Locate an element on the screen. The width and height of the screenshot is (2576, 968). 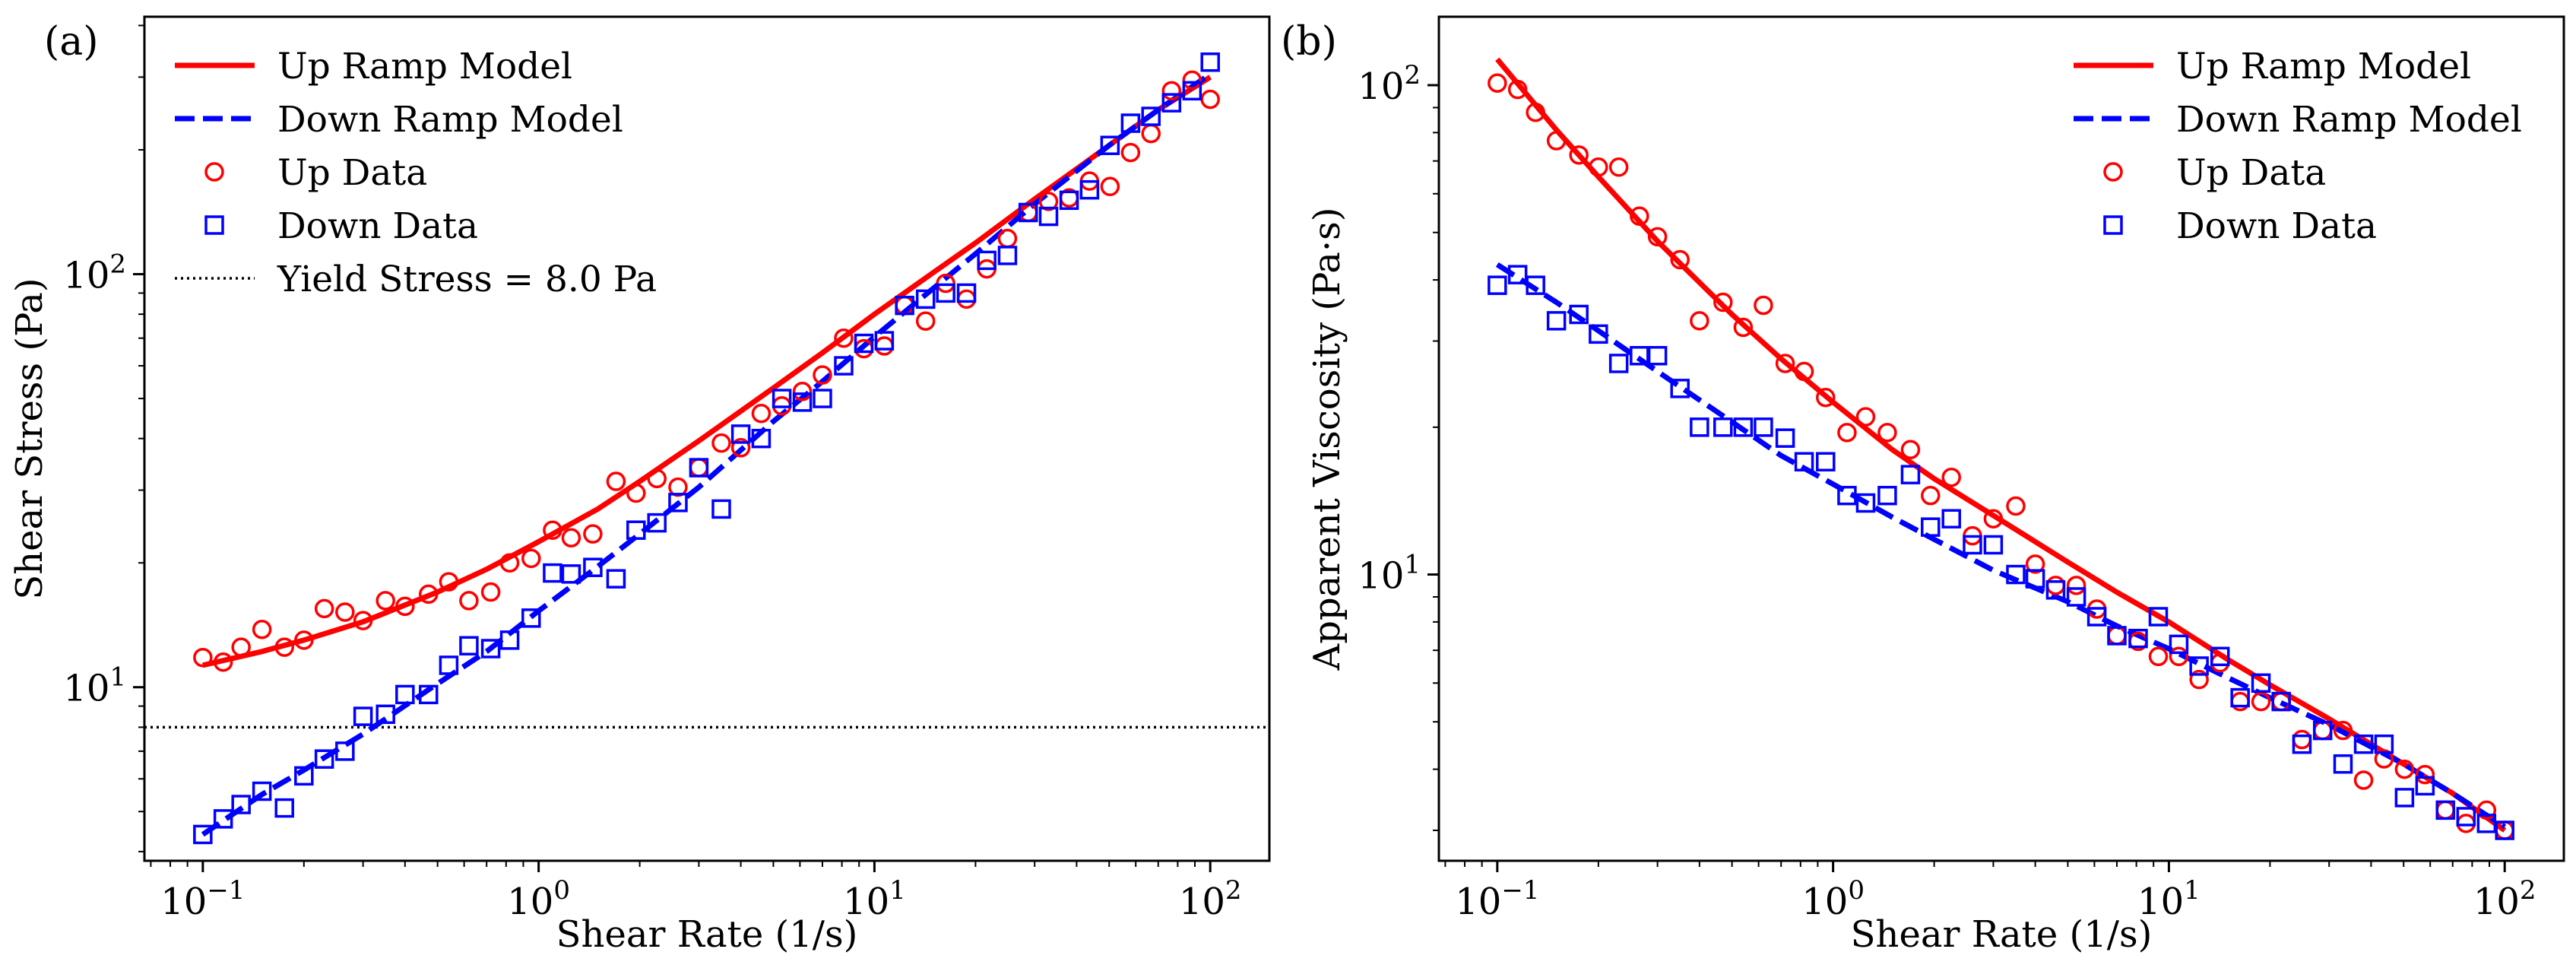
legend-swatch-circle is located at coordinates (2113, 172).